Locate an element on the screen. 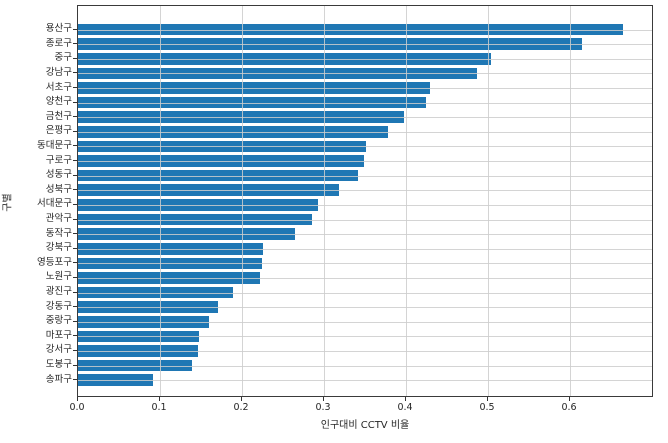 Image resolution: width=668 pixels, height=443 pixels. y-tick-label-관악구: 관악구 is located at coordinates (58, 218).